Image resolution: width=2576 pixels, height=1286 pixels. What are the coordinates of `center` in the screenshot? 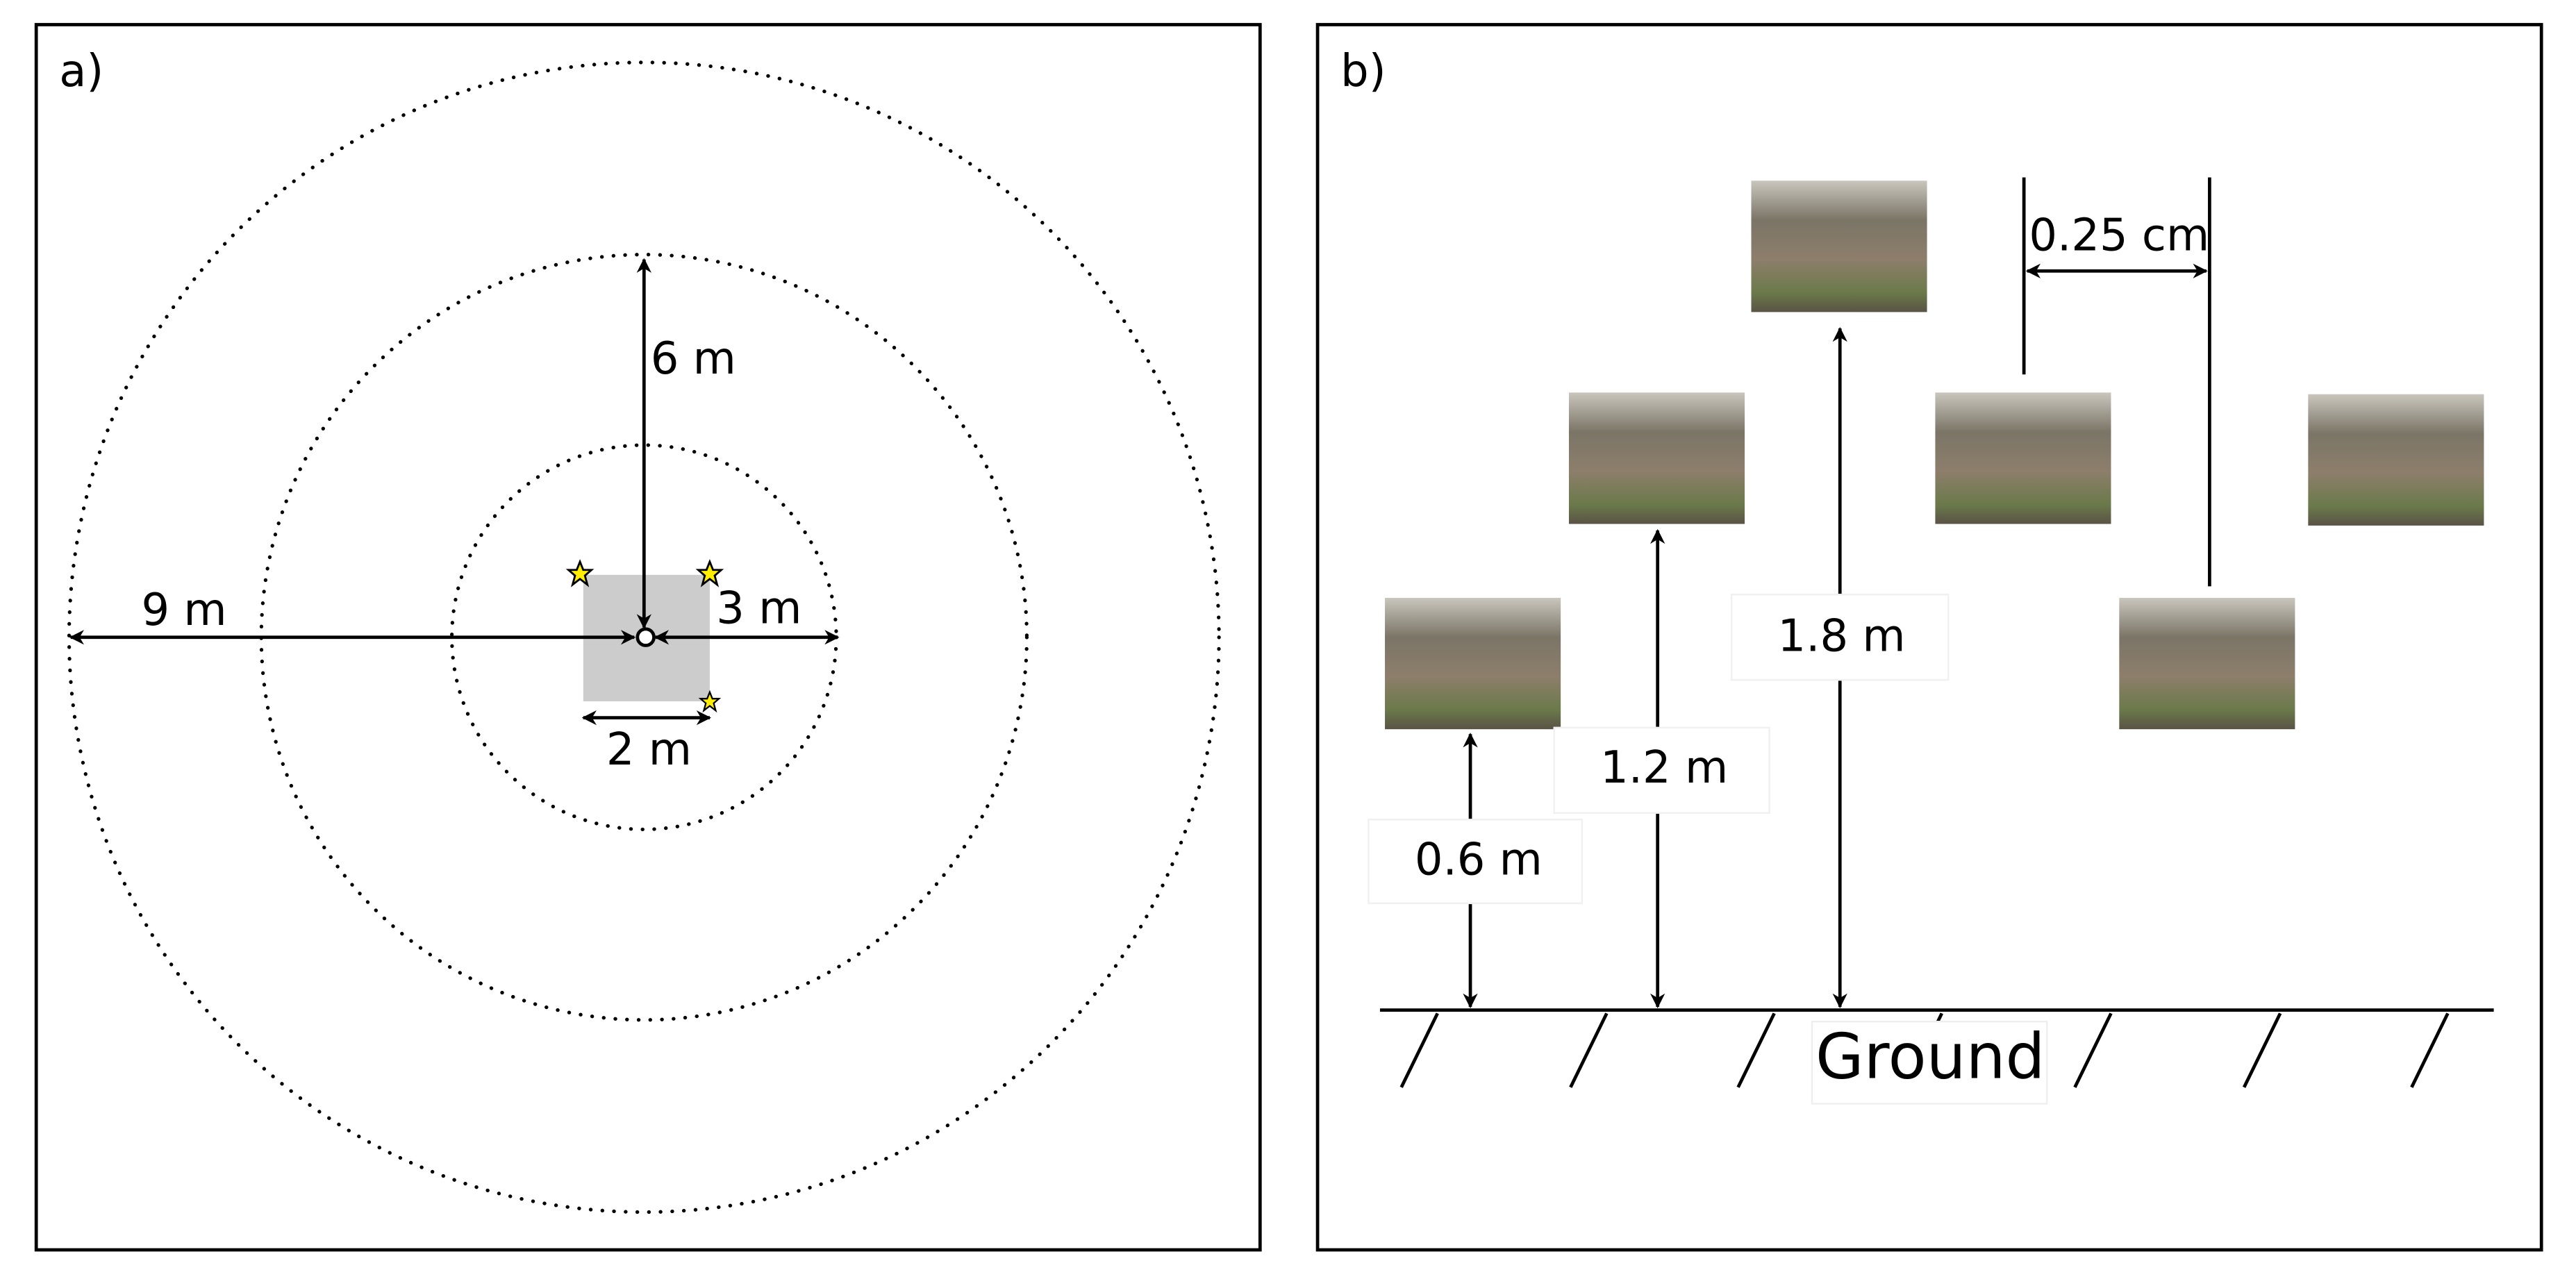 It's located at (645, 637).